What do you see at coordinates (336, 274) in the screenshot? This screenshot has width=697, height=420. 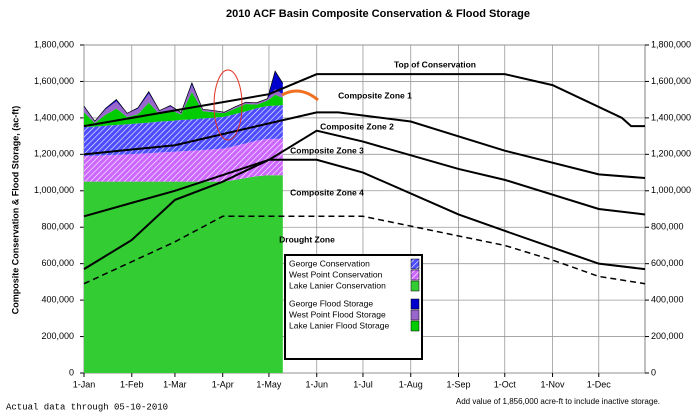 I see `legend-label: West Point Conservation` at bounding box center [336, 274].